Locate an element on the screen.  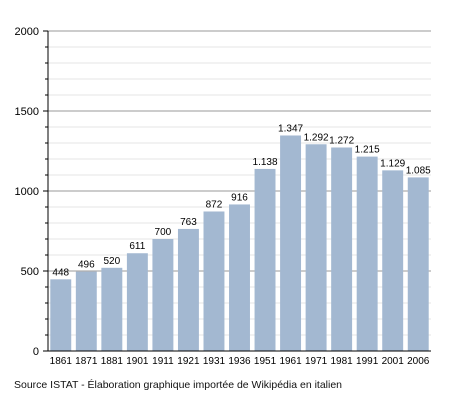
x-tick-label: 1991 is located at coordinates (367, 361).